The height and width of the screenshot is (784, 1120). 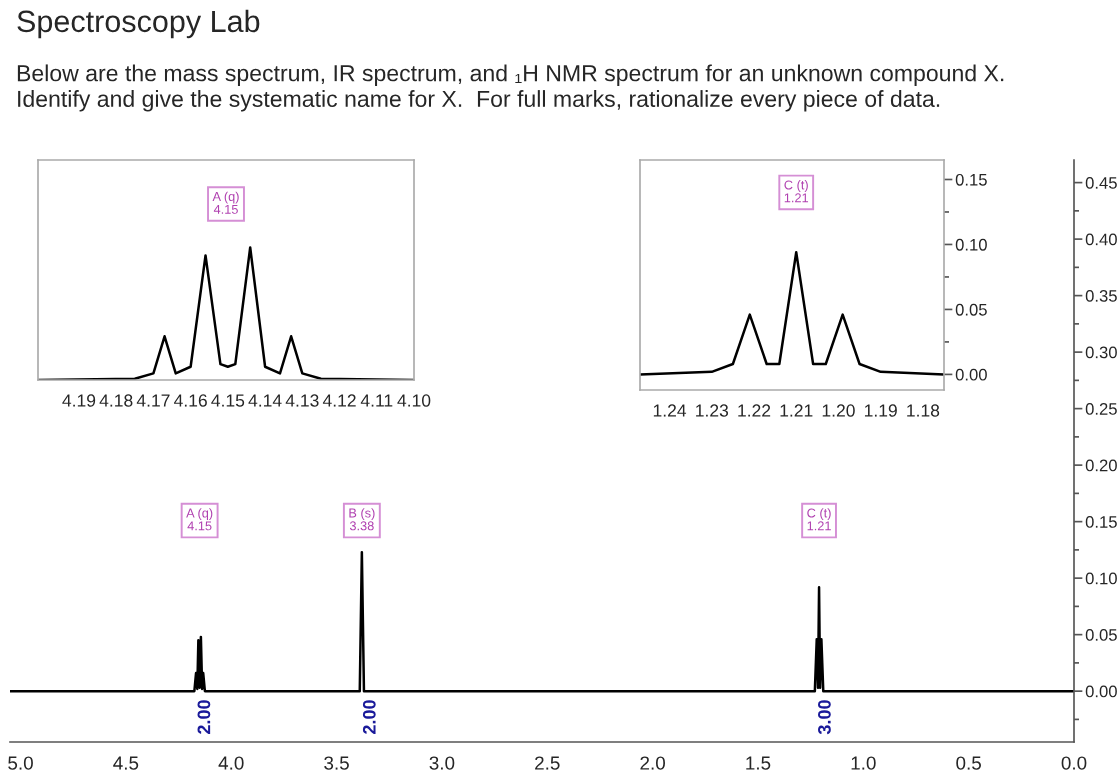 I want to click on y-tick-label: 0.45, so click(x=1101, y=183).